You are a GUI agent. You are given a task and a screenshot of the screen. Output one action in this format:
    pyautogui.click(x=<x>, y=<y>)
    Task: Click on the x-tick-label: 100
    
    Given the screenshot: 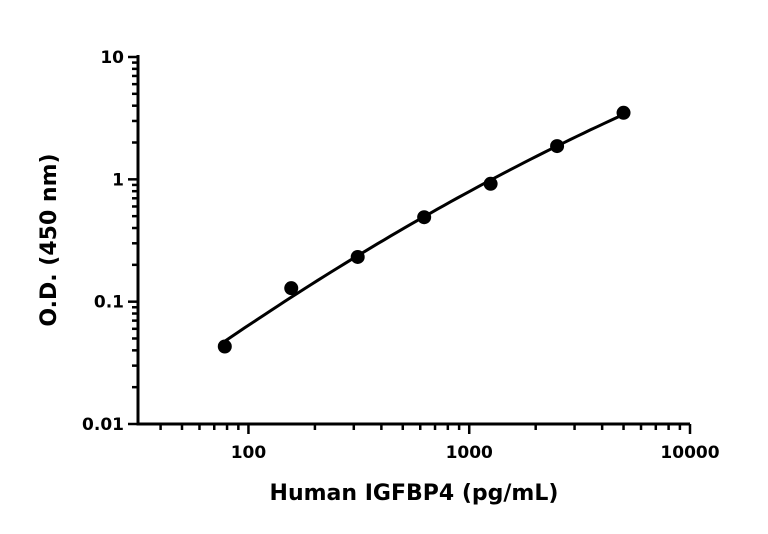 What is the action you would take?
    pyautogui.click(x=249, y=453)
    